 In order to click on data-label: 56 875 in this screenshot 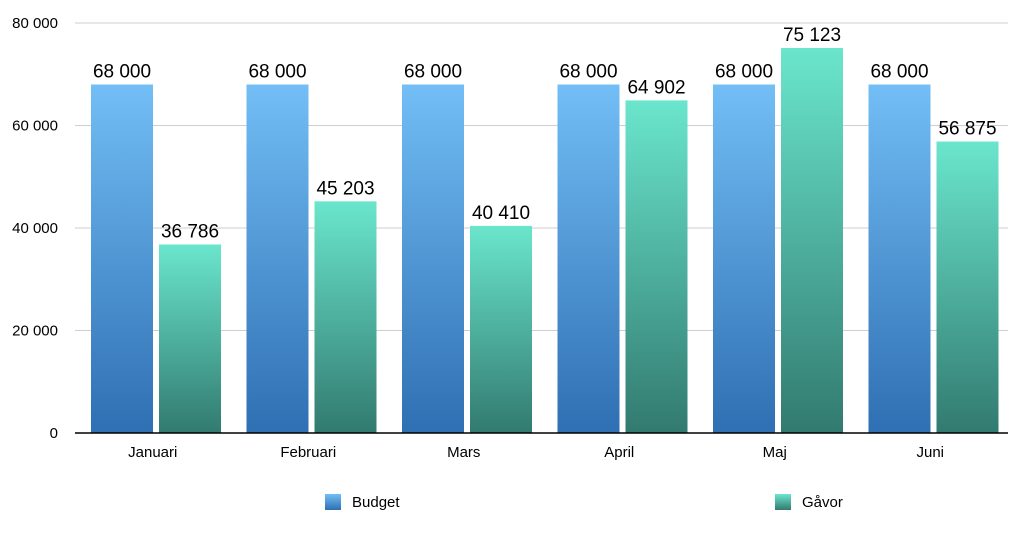, I will do `click(967, 129)`.